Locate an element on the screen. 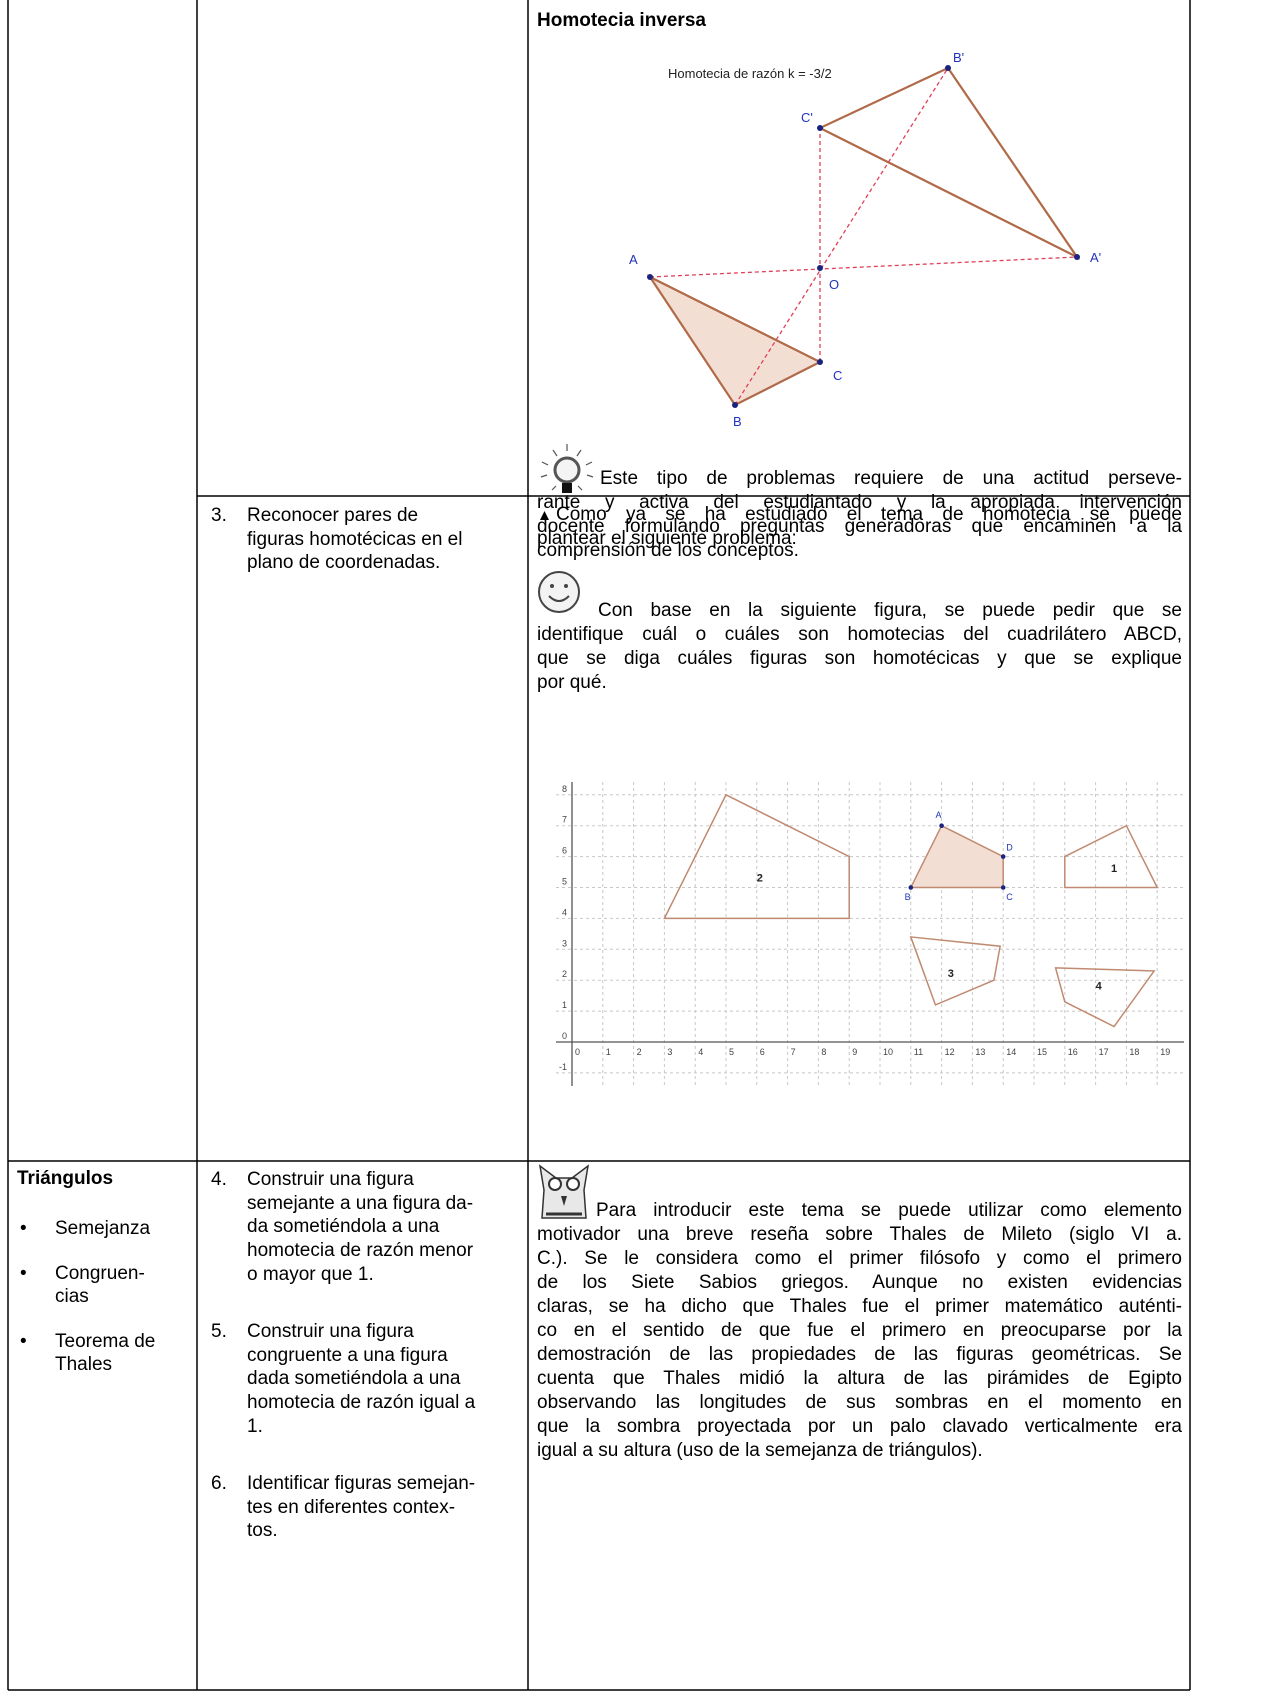  item-number: 4. is located at coordinates (219, 1179).